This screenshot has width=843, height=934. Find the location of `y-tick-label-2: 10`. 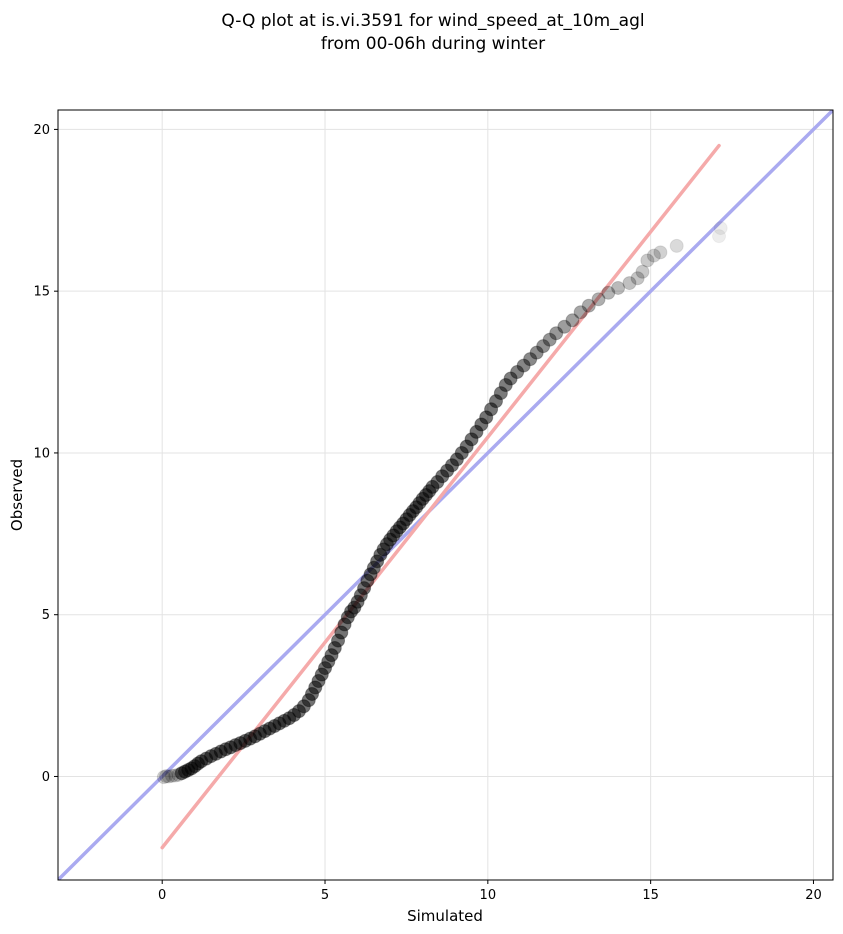

y-tick-label-2: 10 is located at coordinates (41, 453).